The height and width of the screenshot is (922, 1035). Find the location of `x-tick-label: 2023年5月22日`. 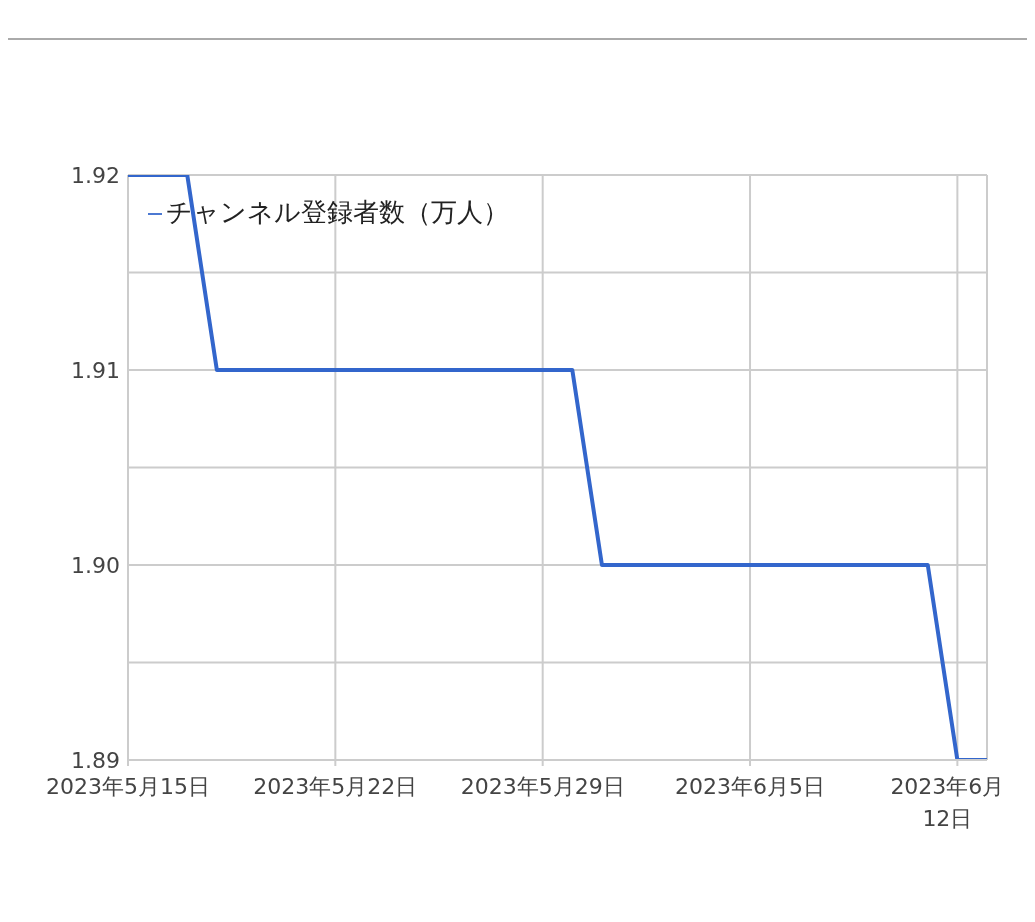

x-tick-label: 2023年5月22日 is located at coordinates (335, 786).